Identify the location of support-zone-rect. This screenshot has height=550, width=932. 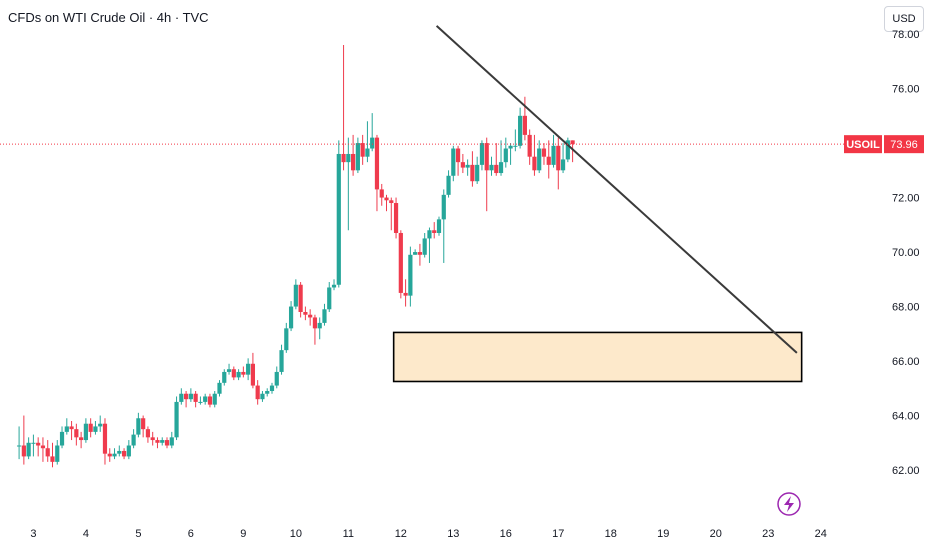
(597, 357).